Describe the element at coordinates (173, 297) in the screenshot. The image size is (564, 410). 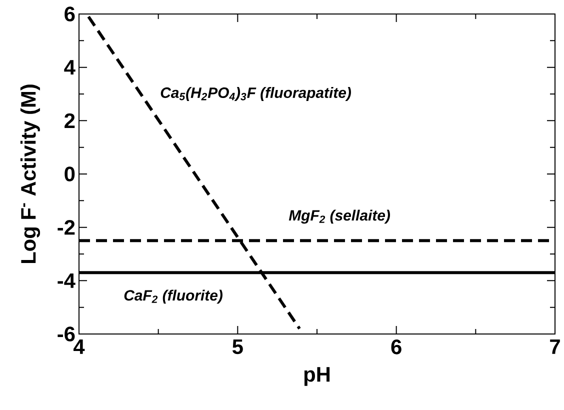
I see `annotation: CaF$_{2}$ (fluorite)` at that location.